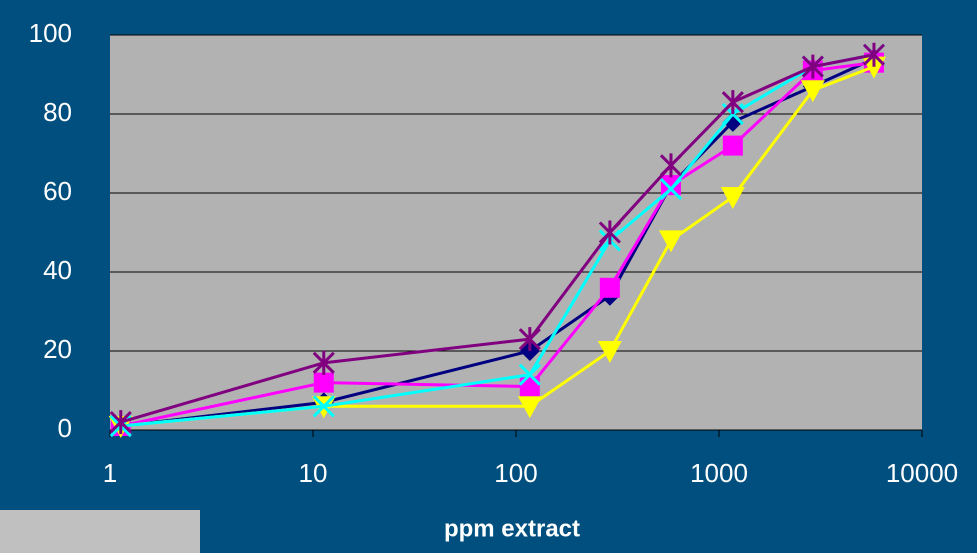  What do you see at coordinates (50, 33) in the screenshot?
I see `y-tick-label: 100` at bounding box center [50, 33].